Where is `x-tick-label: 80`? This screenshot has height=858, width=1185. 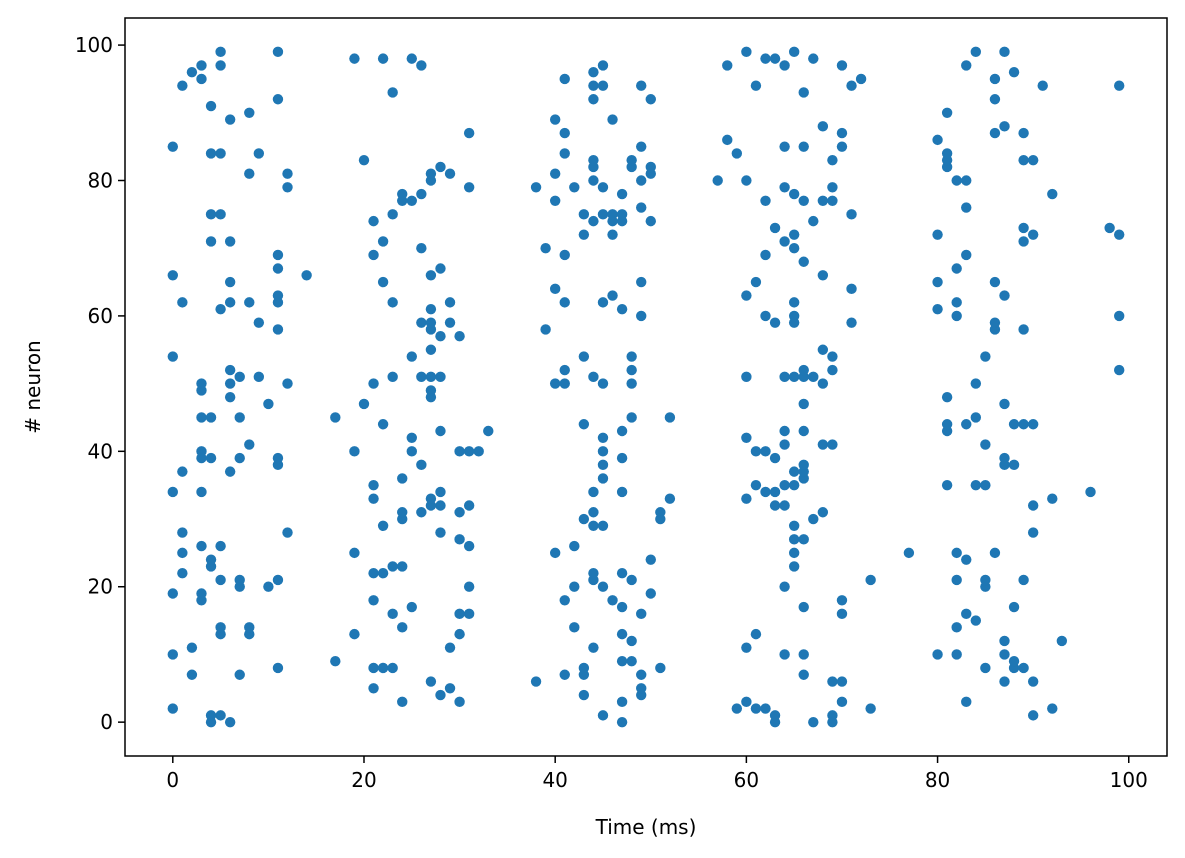
x-tick-label: 80 is located at coordinates (937, 780).